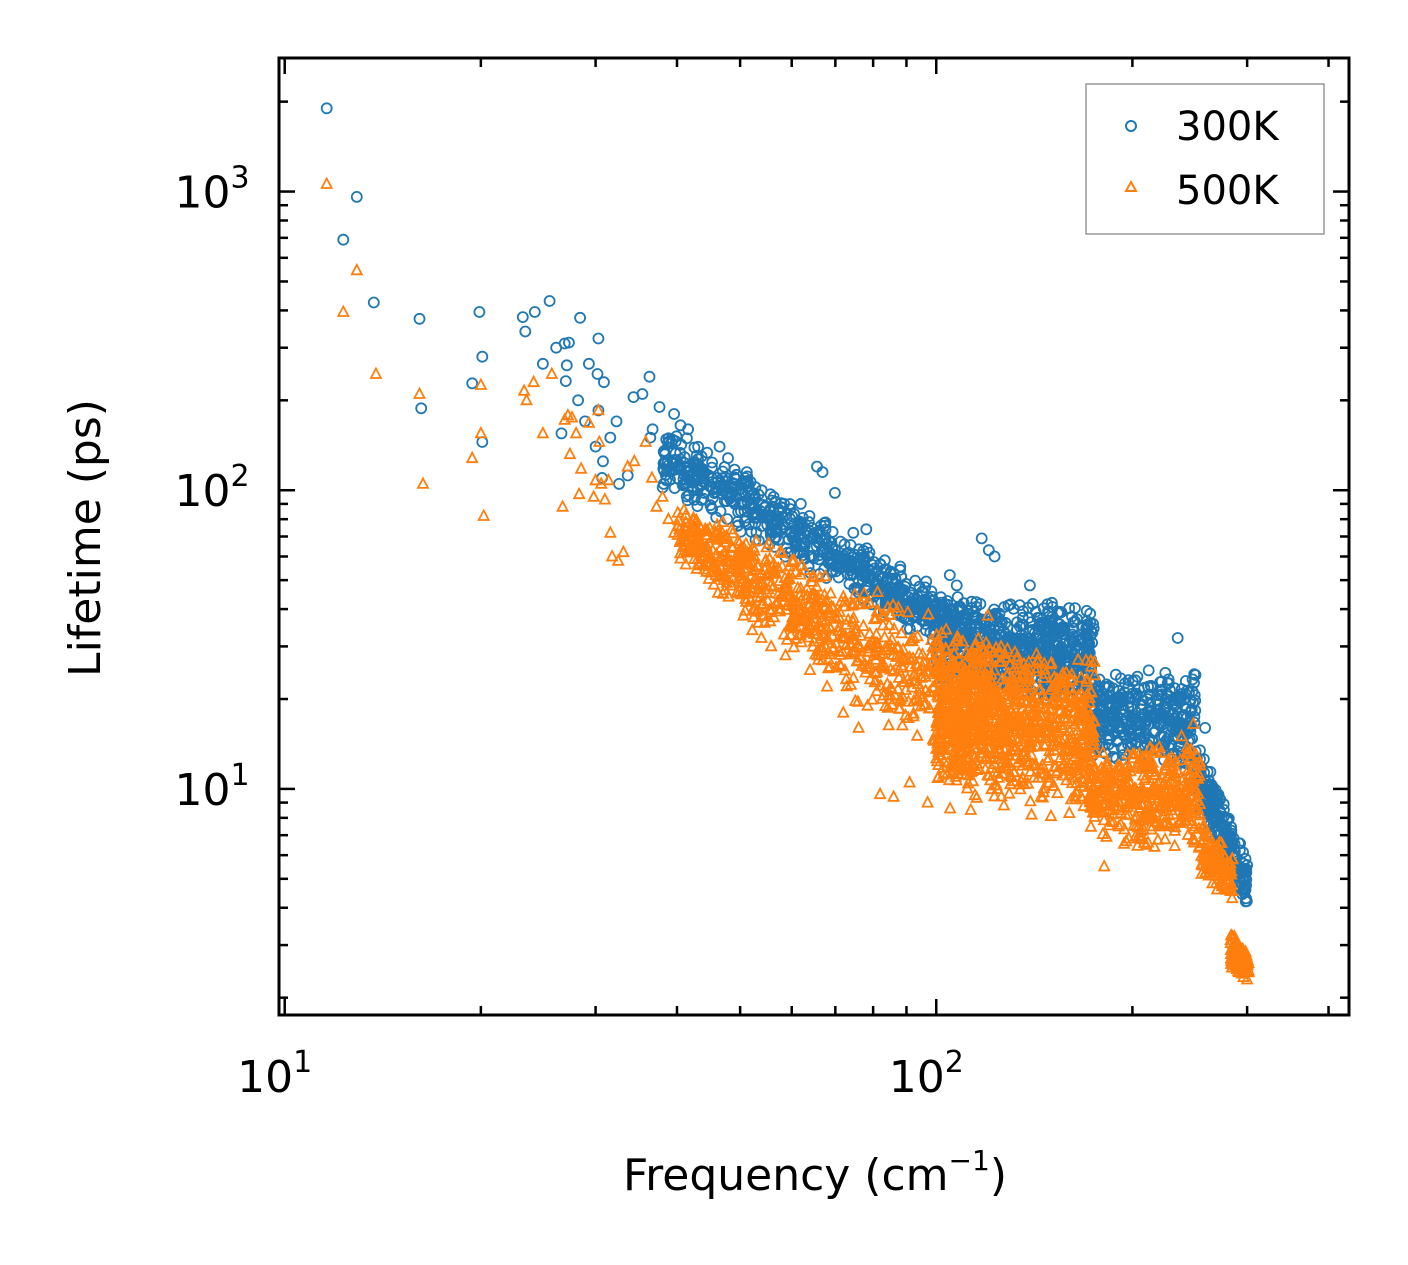 This screenshot has width=1408, height=1265. What do you see at coordinates (211, 190) in the screenshot?
I see `y-tick-label: 103` at bounding box center [211, 190].